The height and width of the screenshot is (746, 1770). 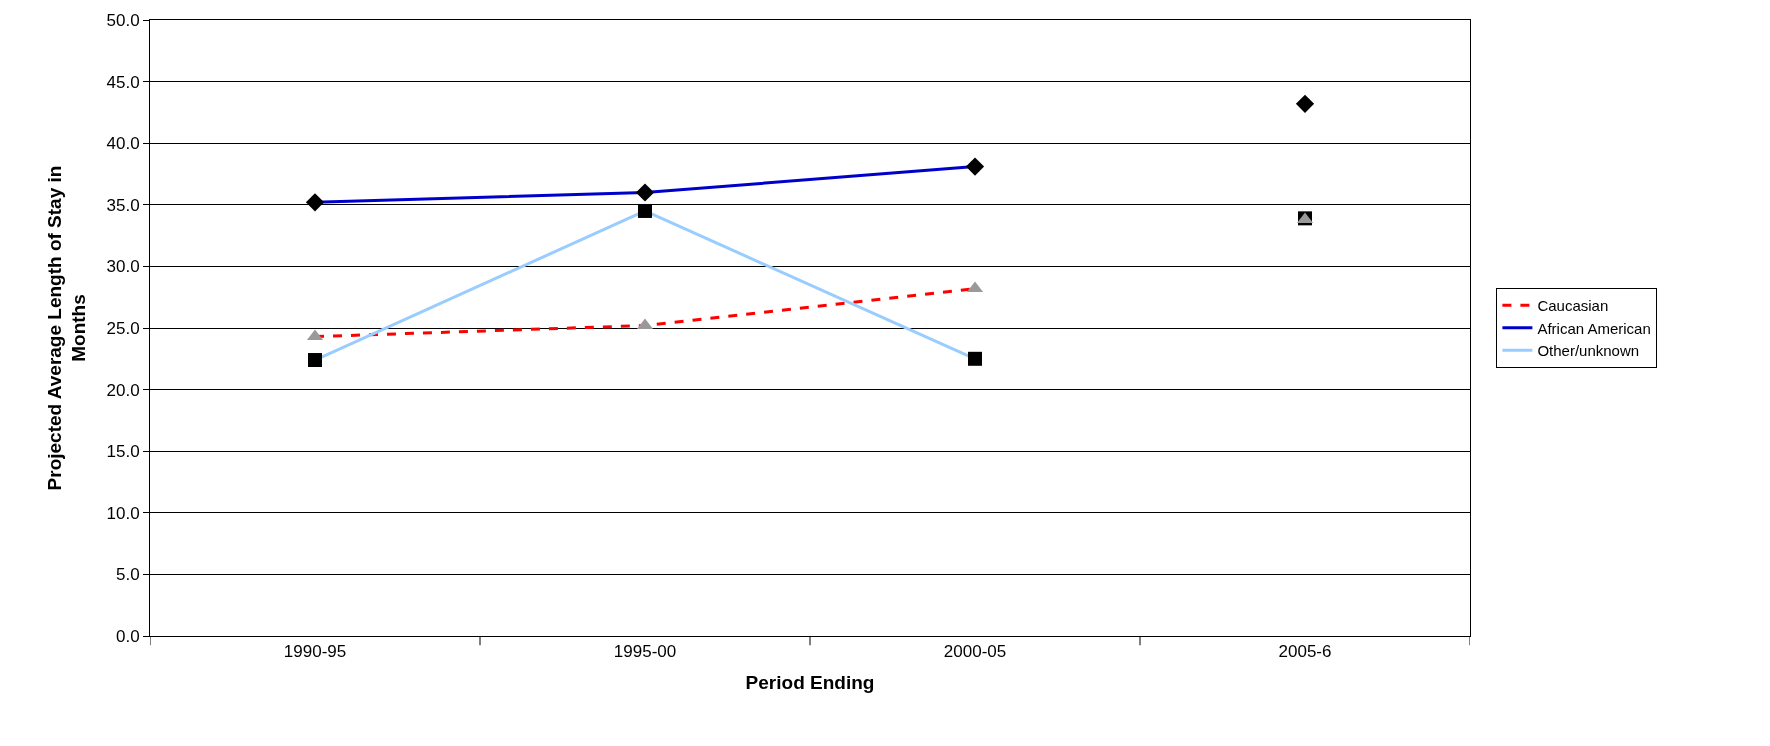 I want to click on y-tick-label: 25.0, so click(x=123, y=328).